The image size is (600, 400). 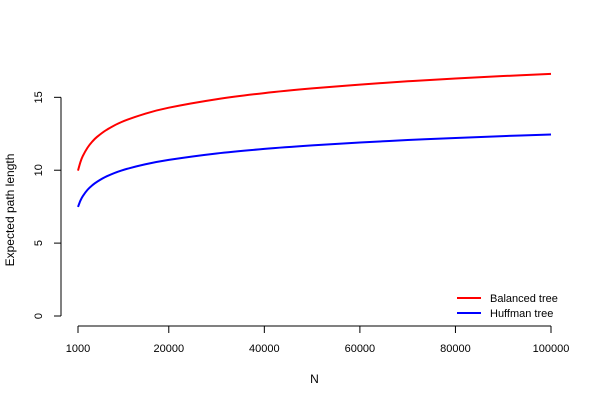 I want to click on series-line-huffman-tree, so click(x=314, y=170).